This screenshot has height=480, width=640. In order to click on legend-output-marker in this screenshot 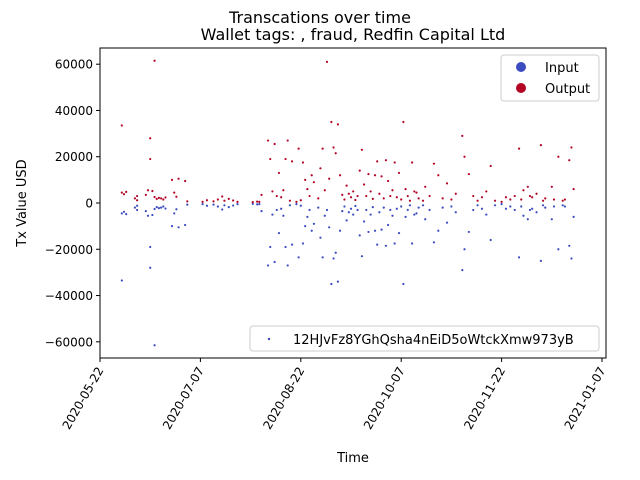, I will do `click(521, 88)`.